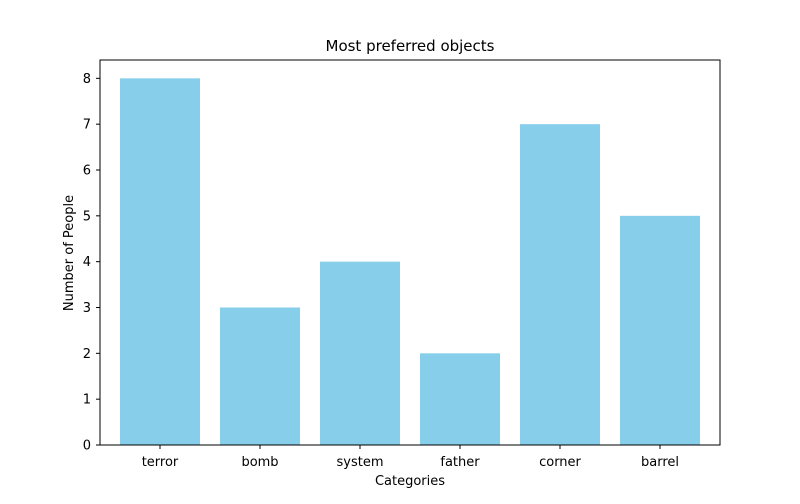  I want to click on y-tick-label: 7, so click(87, 125).